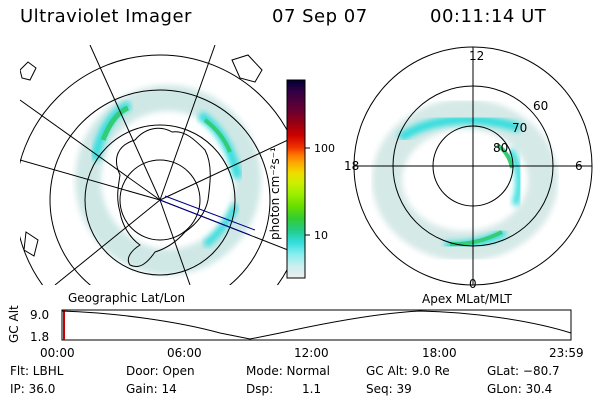 The image size is (600, 400). I want to click on door-info: Door: Open, so click(160, 371).